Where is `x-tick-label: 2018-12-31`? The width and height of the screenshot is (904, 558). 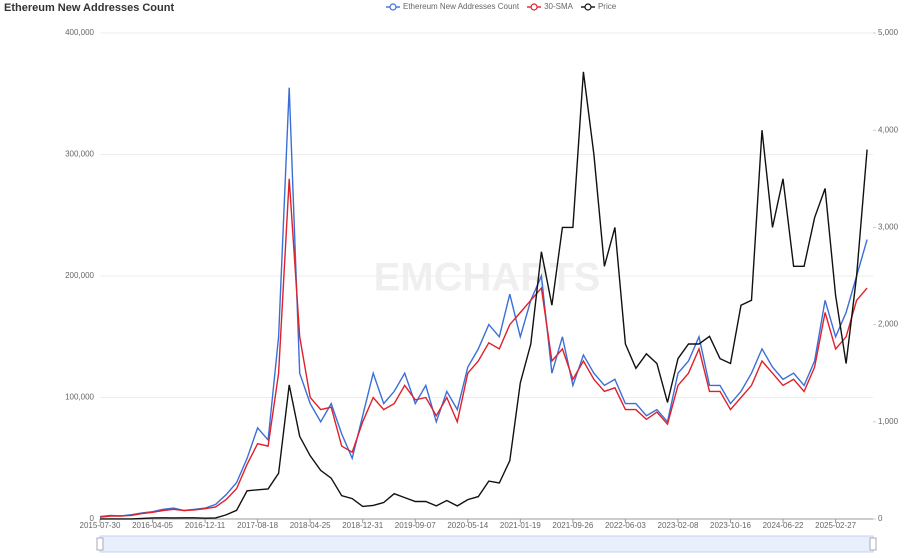 x-tick-label: 2018-12-31 is located at coordinates (362, 525).